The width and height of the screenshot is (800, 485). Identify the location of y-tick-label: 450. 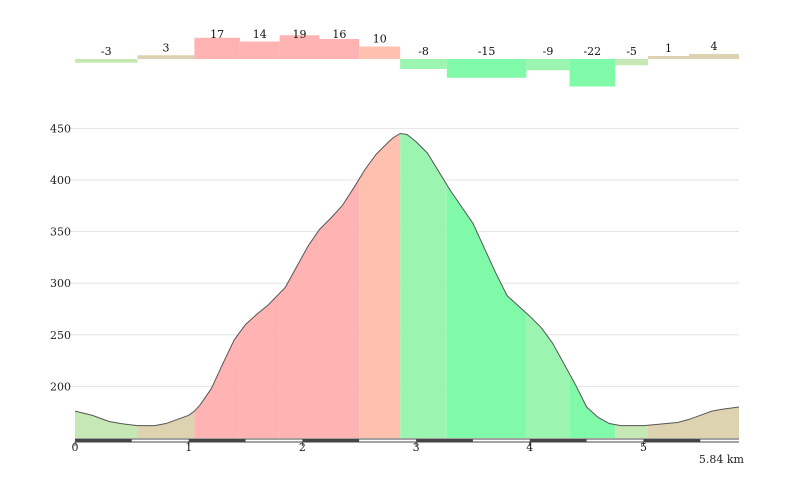
(60, 128).